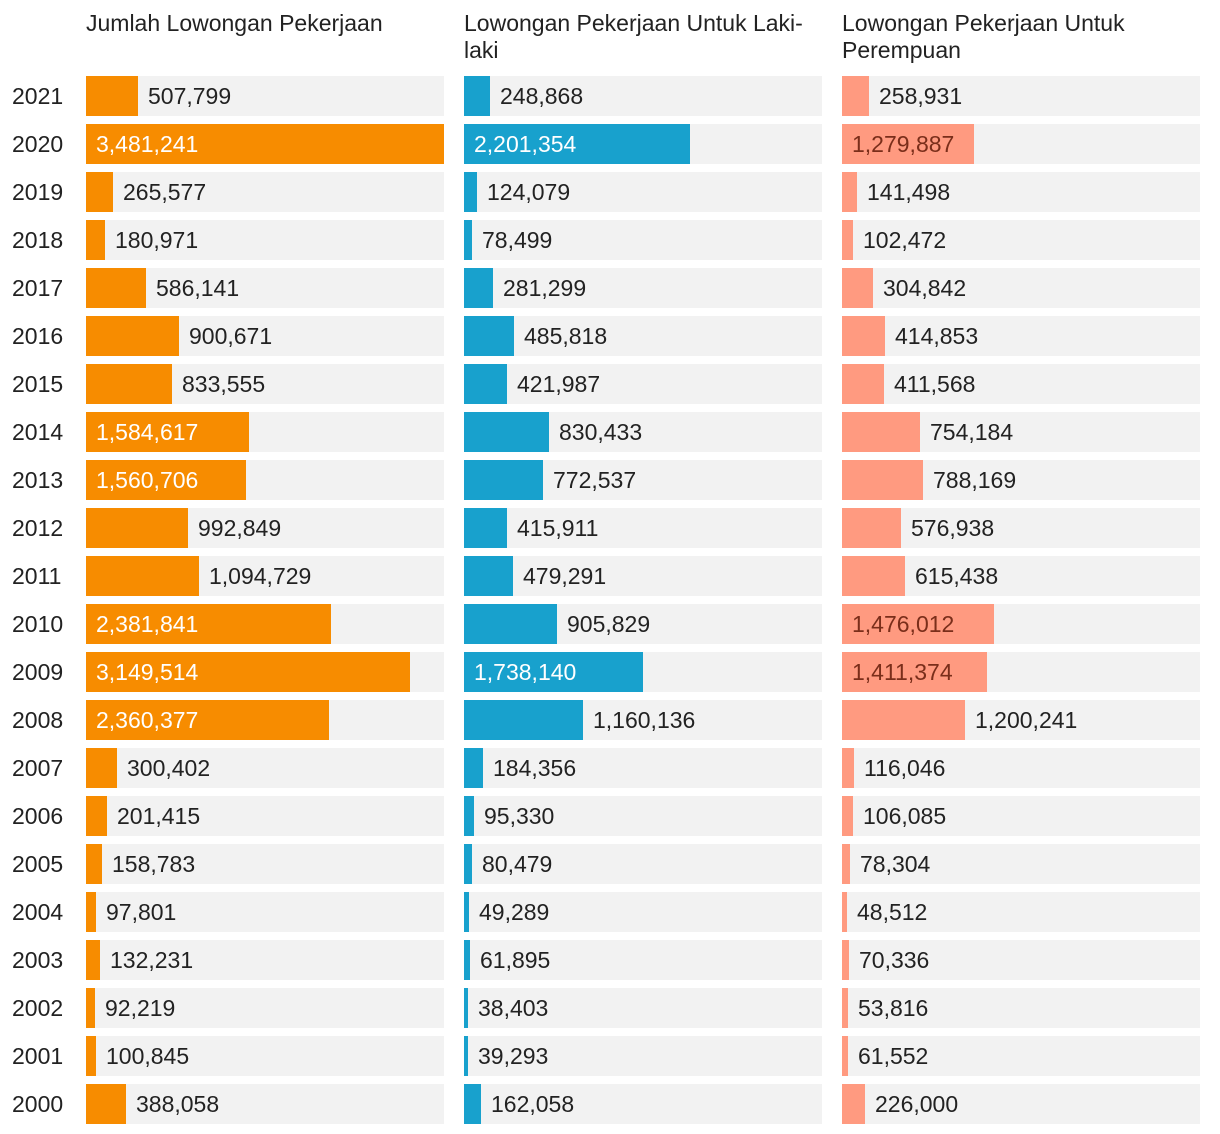  I want to click on data-label: 38,403, so click(513, 1008).